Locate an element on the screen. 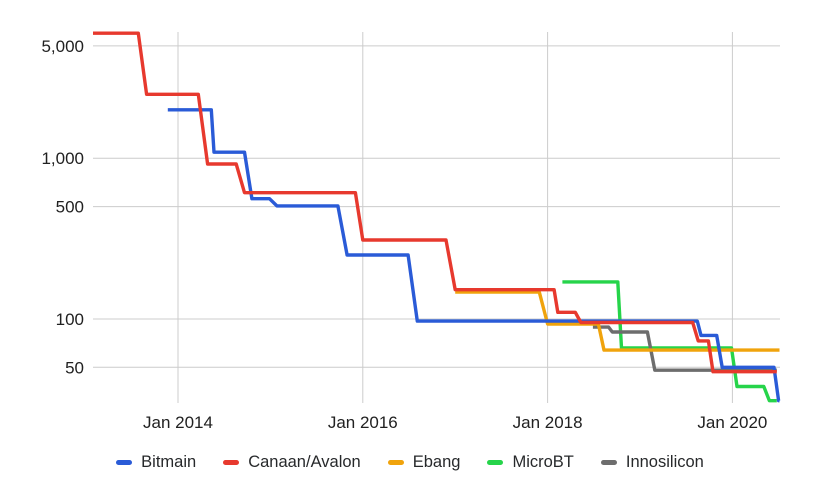 This screenshot has width=820, height=499. legend-label: Ebang is located at coordinates (436, 461).